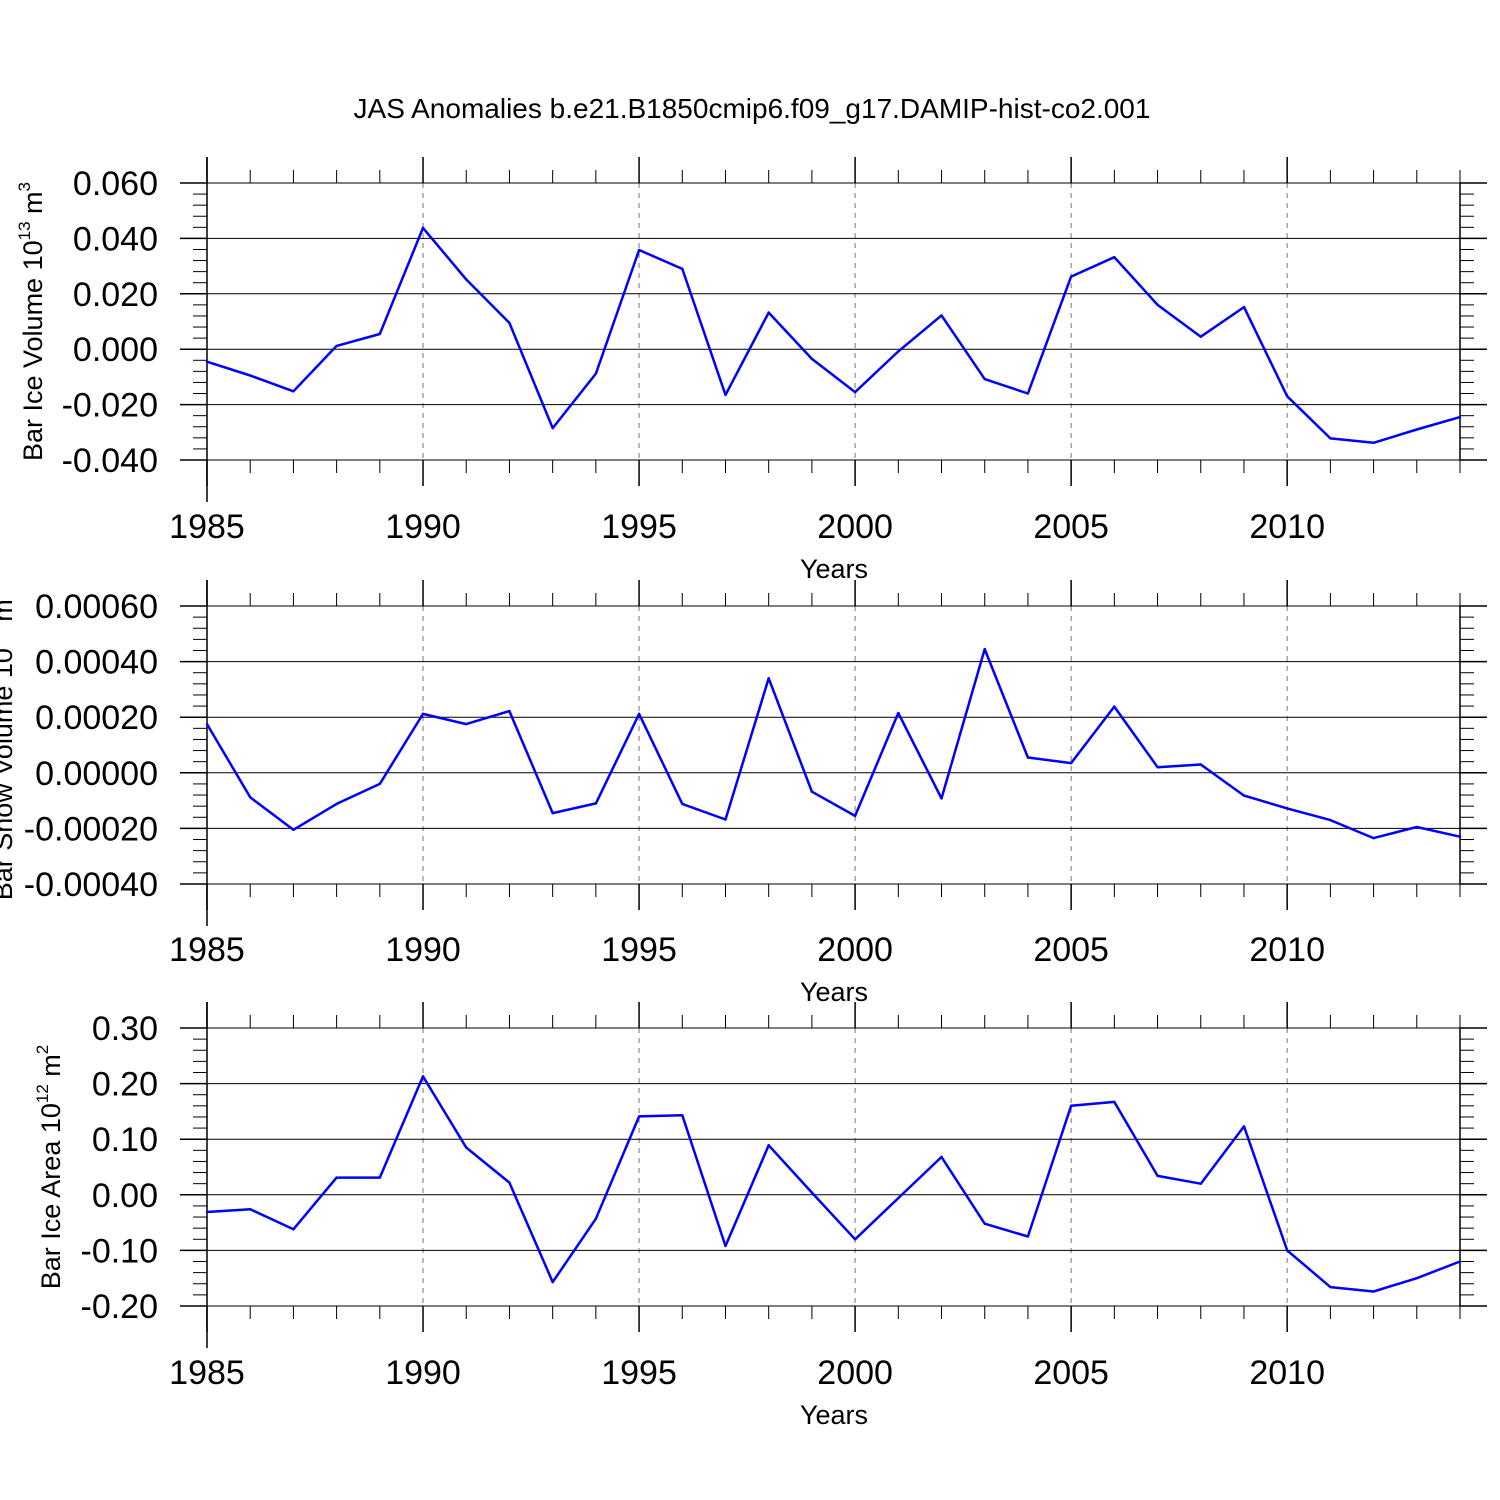 This screenshot has height=1500, width=1500. What do you see at coordinates (96, 607) in the screenshot?
I see `y-tick-label: 0.00060` at bounding box center [96, 607].